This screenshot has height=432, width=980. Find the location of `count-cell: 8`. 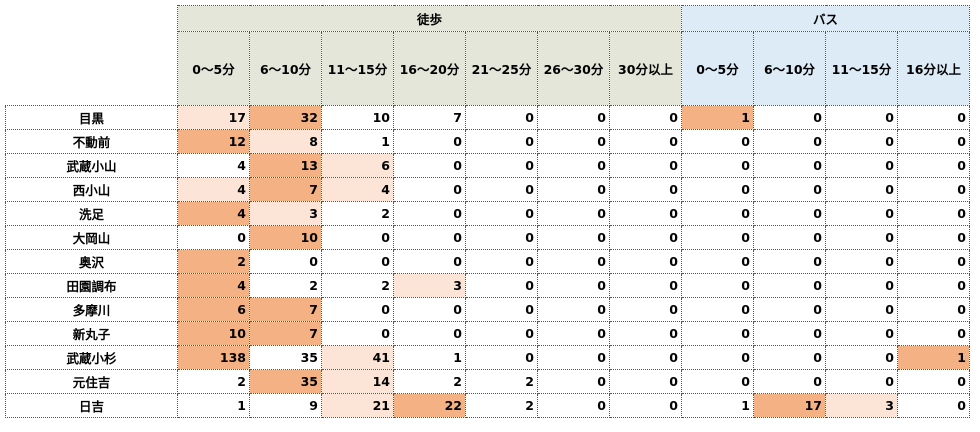

count-cell: 8 is located at coordinates (285, 141).